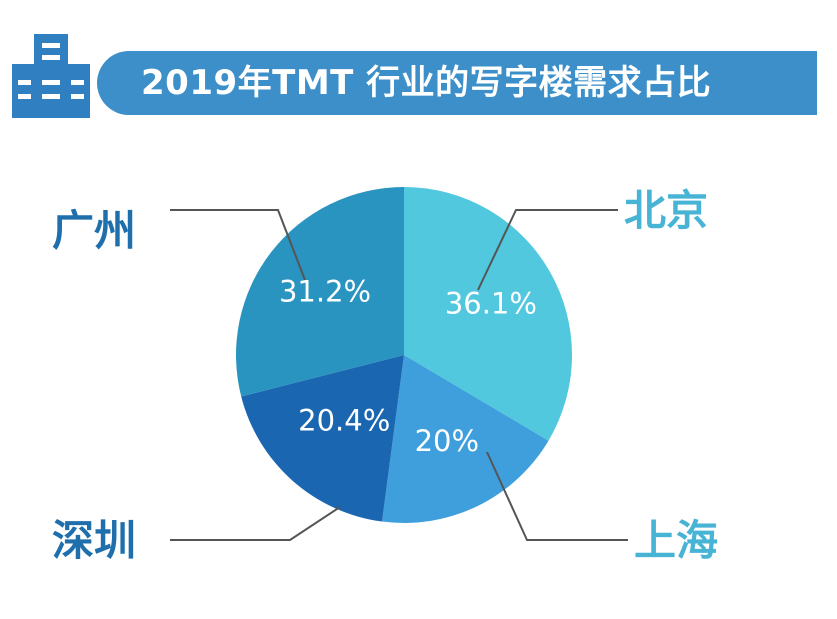  Describe the element at coordinates (426, 83) in the screenshot. I see `chart-title: 2019年TMT 行业的写字楼需求占比` at that location.